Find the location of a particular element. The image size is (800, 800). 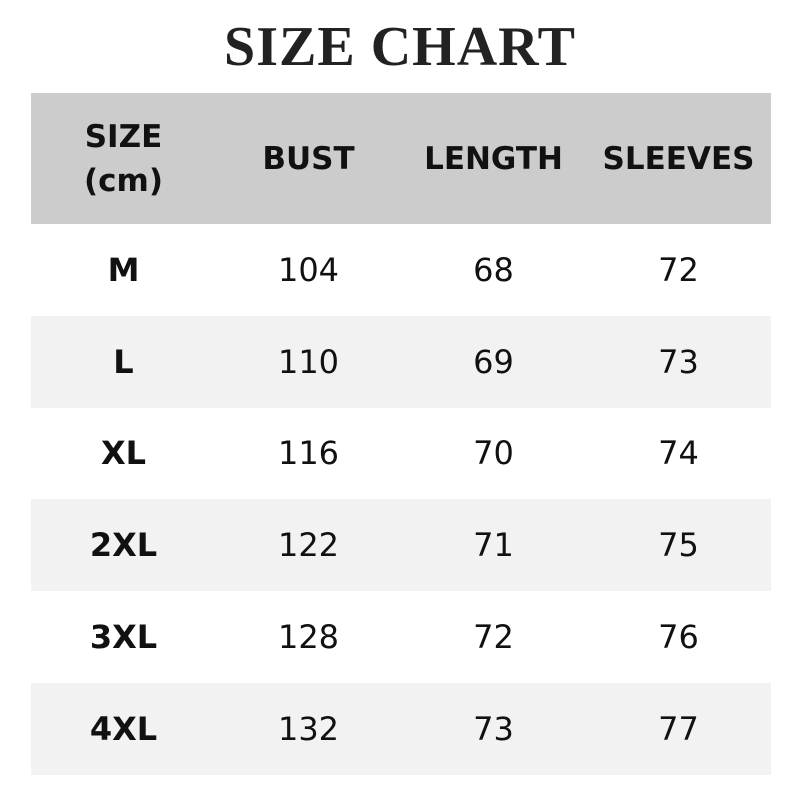

cell-bust: 132 is located at coordinates (308, 728).